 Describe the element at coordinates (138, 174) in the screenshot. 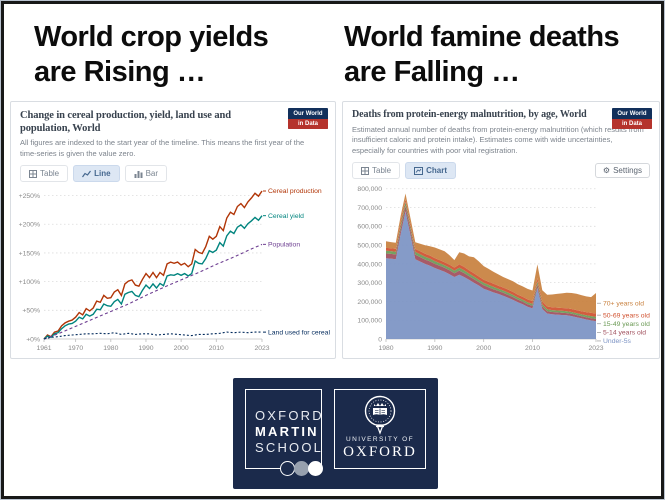

I see `bar-chart-icon` at that location.